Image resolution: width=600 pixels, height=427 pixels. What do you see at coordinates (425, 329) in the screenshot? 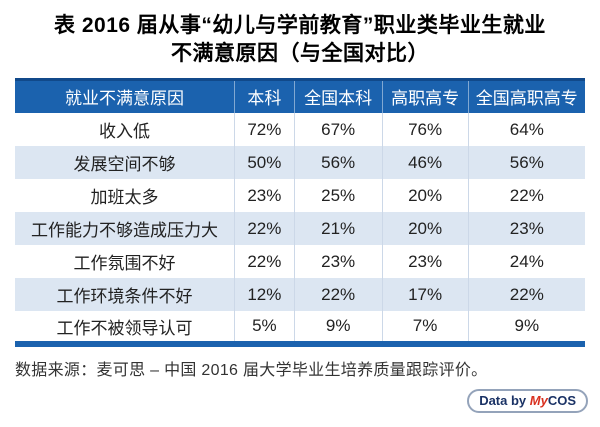
I see `value-cell: 7%` at bounding box center [425, 329].